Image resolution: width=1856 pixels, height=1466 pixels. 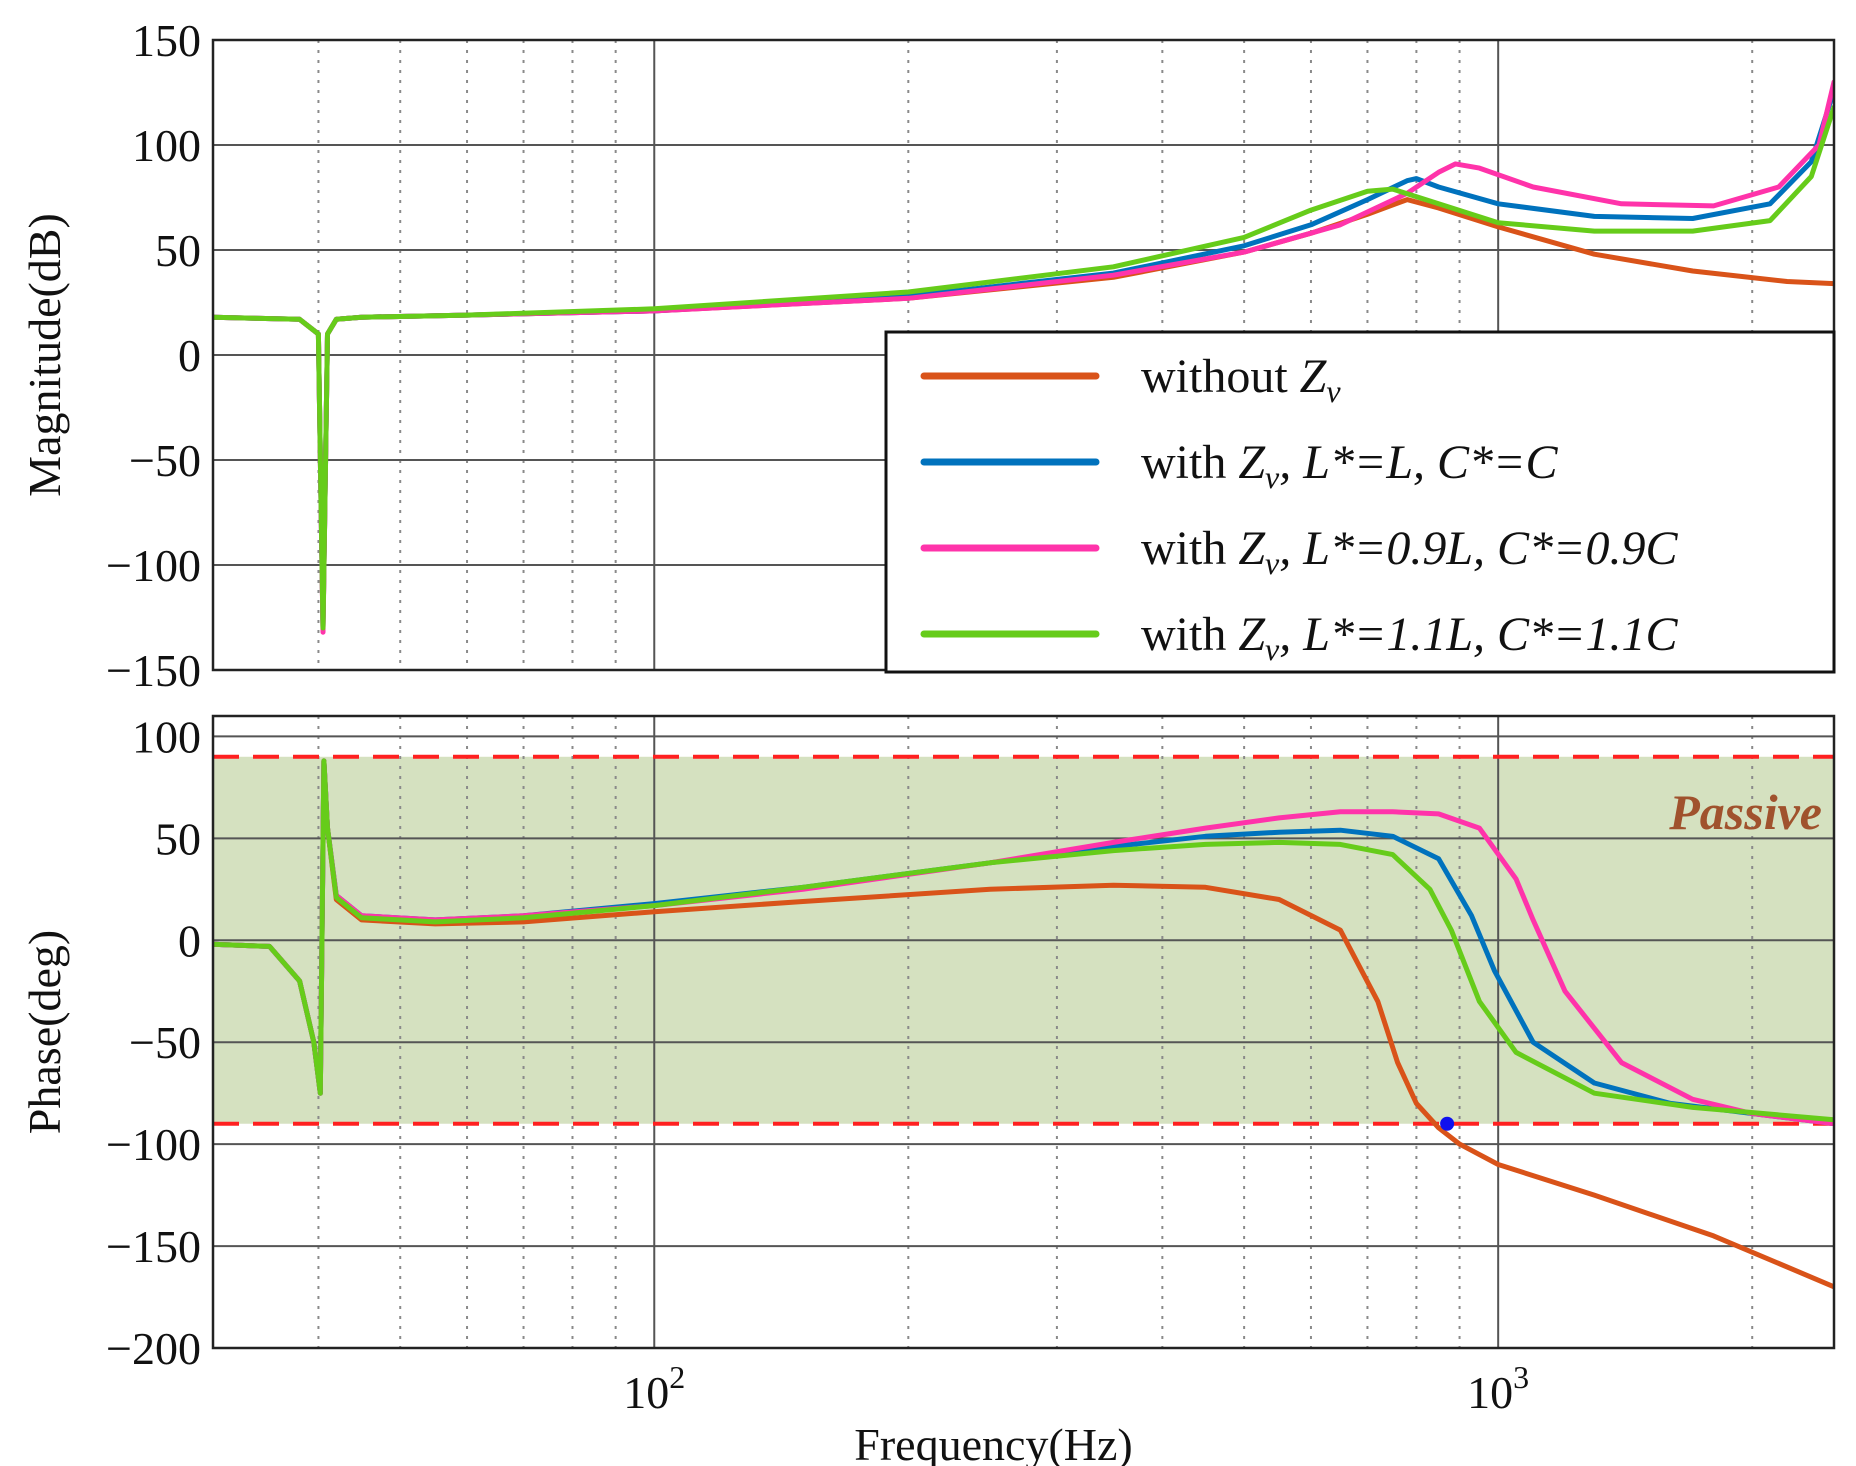 What do you see at coordinates (166, 40) in the screenshot?
I see `y-tick-label: 150` at bounding box center [166, 40].